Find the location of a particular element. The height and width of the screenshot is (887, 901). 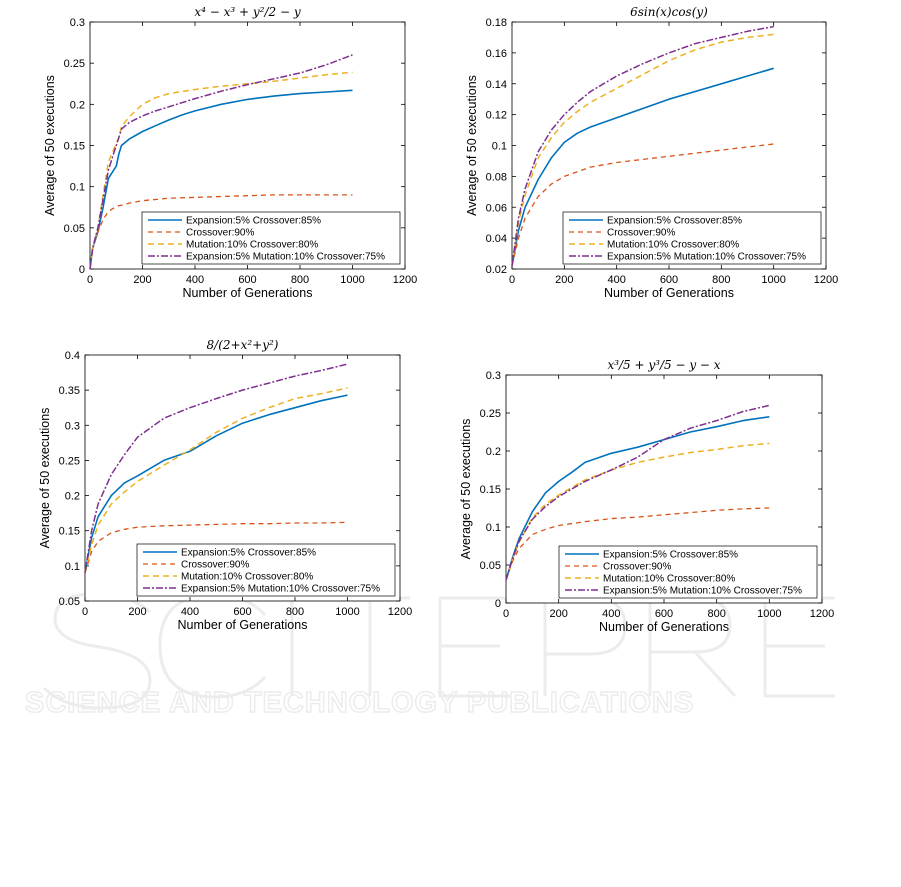

chart-3-title: 8/(2+x²+y²) is located at coordinates (243, 345).